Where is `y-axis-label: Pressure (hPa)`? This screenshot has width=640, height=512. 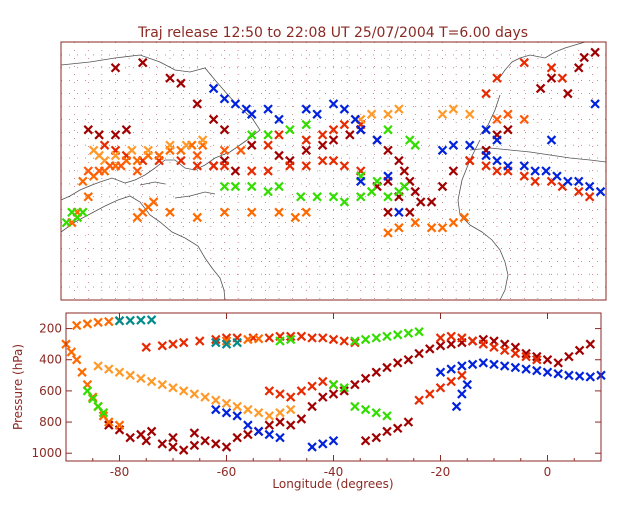
y-axis-label: Pressure (hPa) is located at coordinates (18, 387).